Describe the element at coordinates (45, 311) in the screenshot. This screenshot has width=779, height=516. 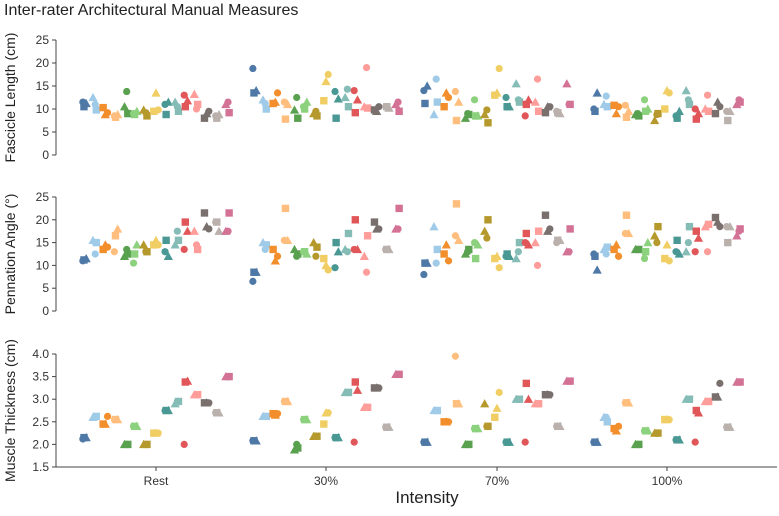
I see `y-tick-label: 0` at that location.